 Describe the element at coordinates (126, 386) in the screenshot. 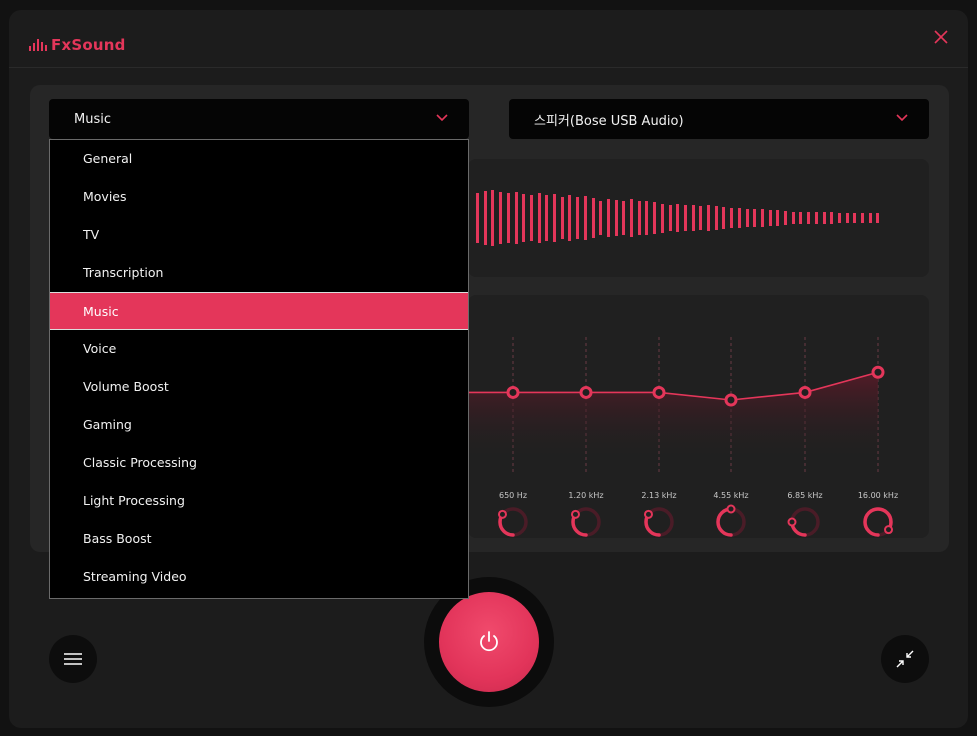

I see `preset-option: Volume Boost` at that location.